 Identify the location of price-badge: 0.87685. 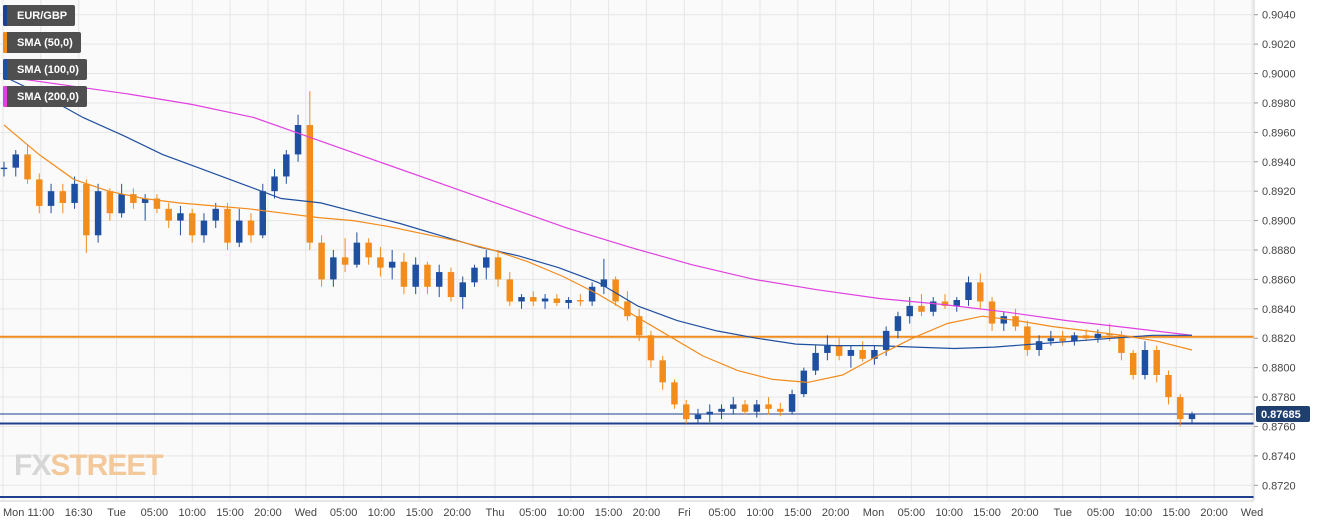
(1283, 413).